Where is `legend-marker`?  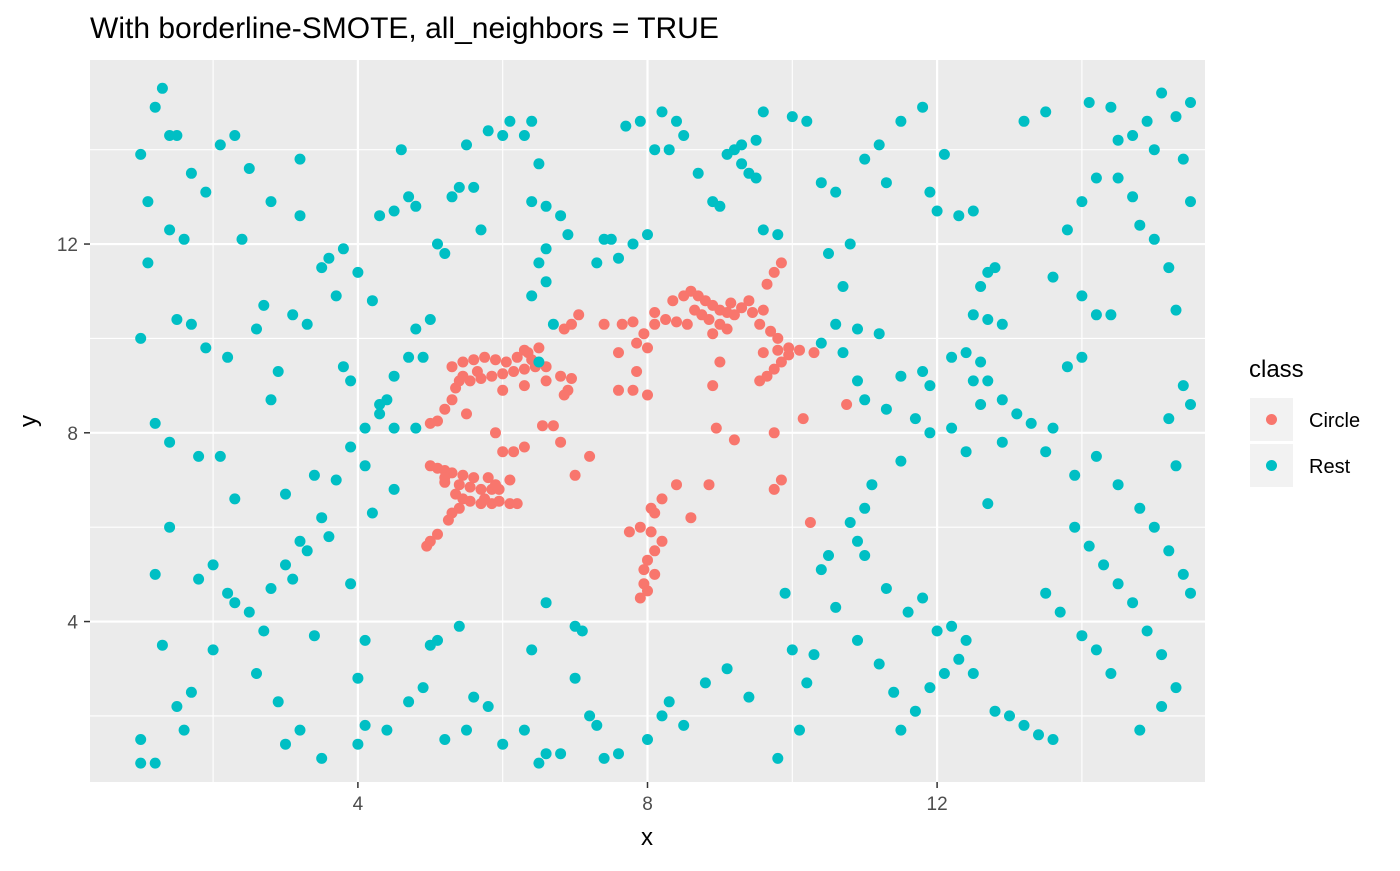 legend-marker is located at coordinates (1271, 419).